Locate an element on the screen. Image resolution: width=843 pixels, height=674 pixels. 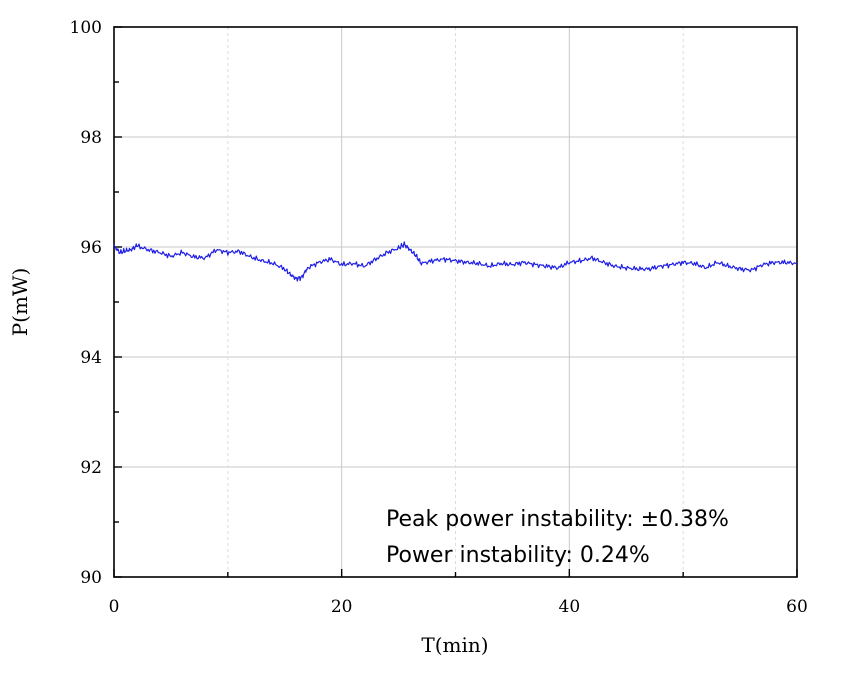
series-line is located at coordinates (455, 261).